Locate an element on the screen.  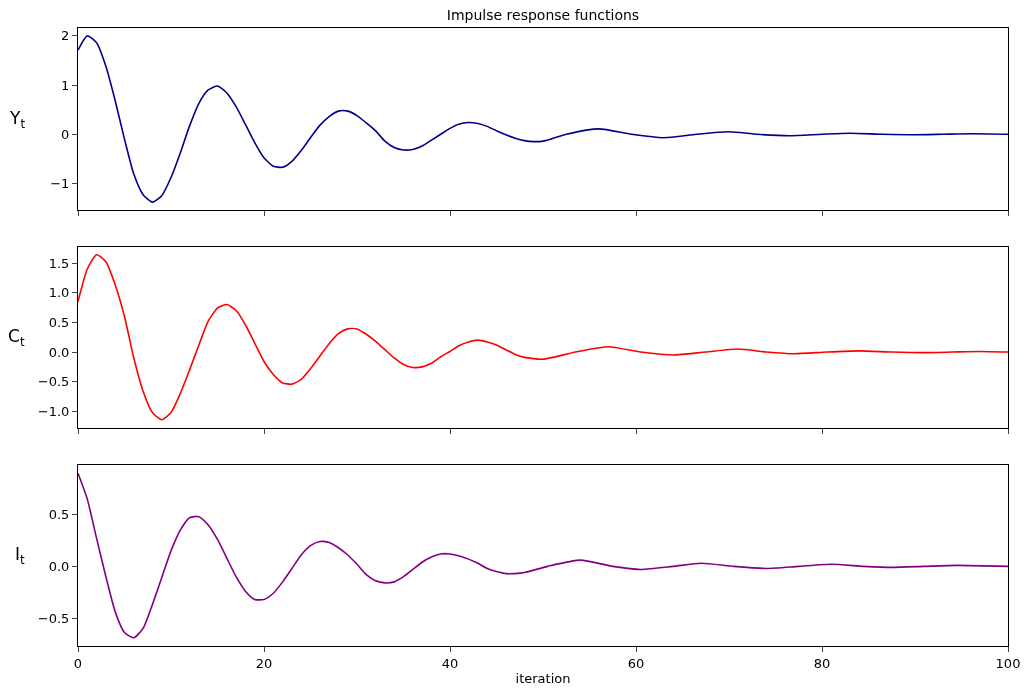
x-axis-title: iteration is located at coordinates (543, 679).